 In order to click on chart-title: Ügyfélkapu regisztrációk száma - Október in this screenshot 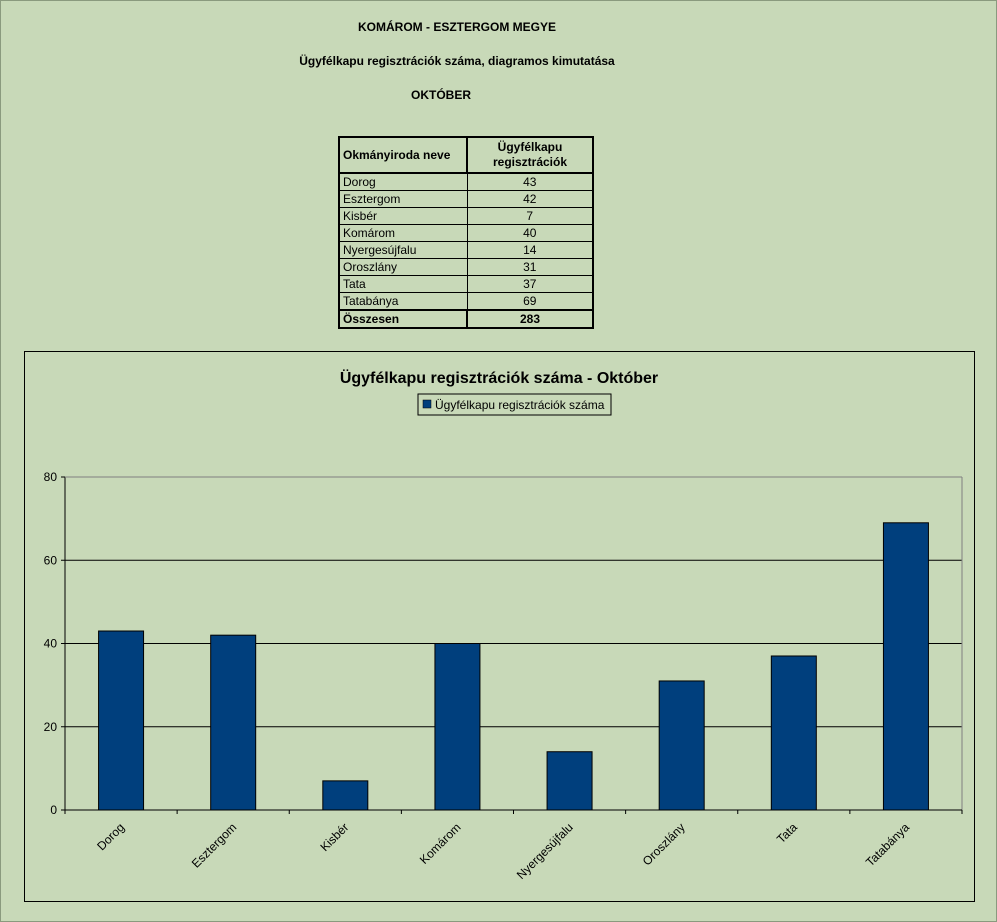, I will do `click(499, 377)`.